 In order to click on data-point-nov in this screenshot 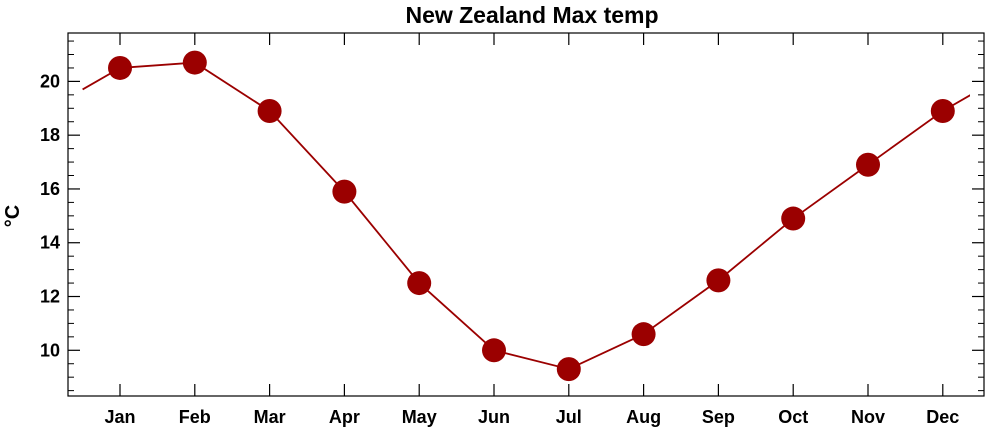, I will do `click(868, 164)`.